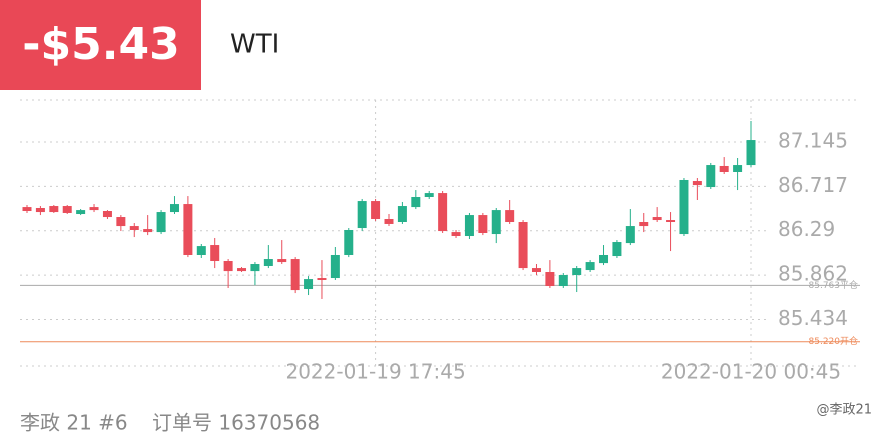 This screenshot has width=880, height=440. I want to click on account: 李政 21 #6, so click(74, 423).